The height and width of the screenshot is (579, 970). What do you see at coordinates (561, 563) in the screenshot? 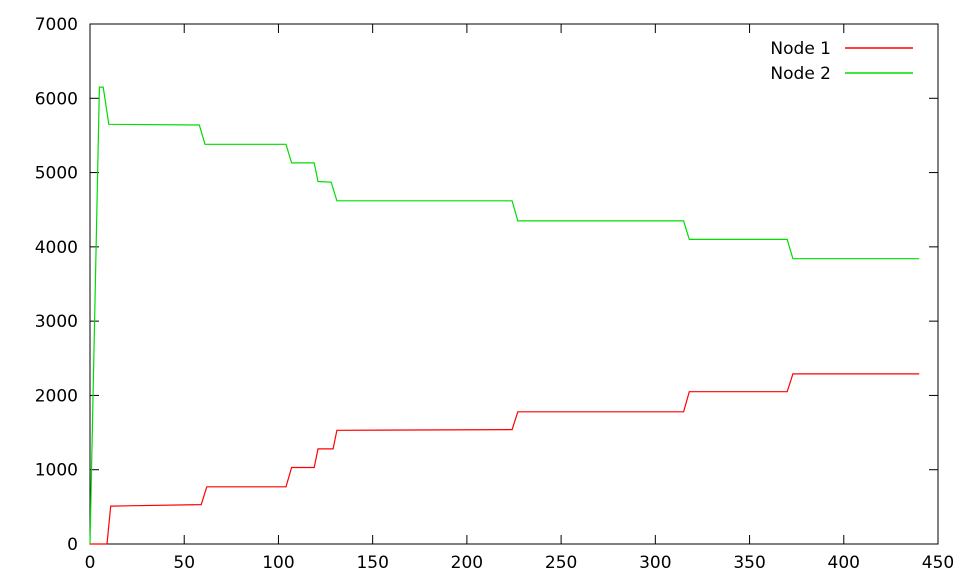
I see `x-tick-label: 250` at bounding box center [561, 563].